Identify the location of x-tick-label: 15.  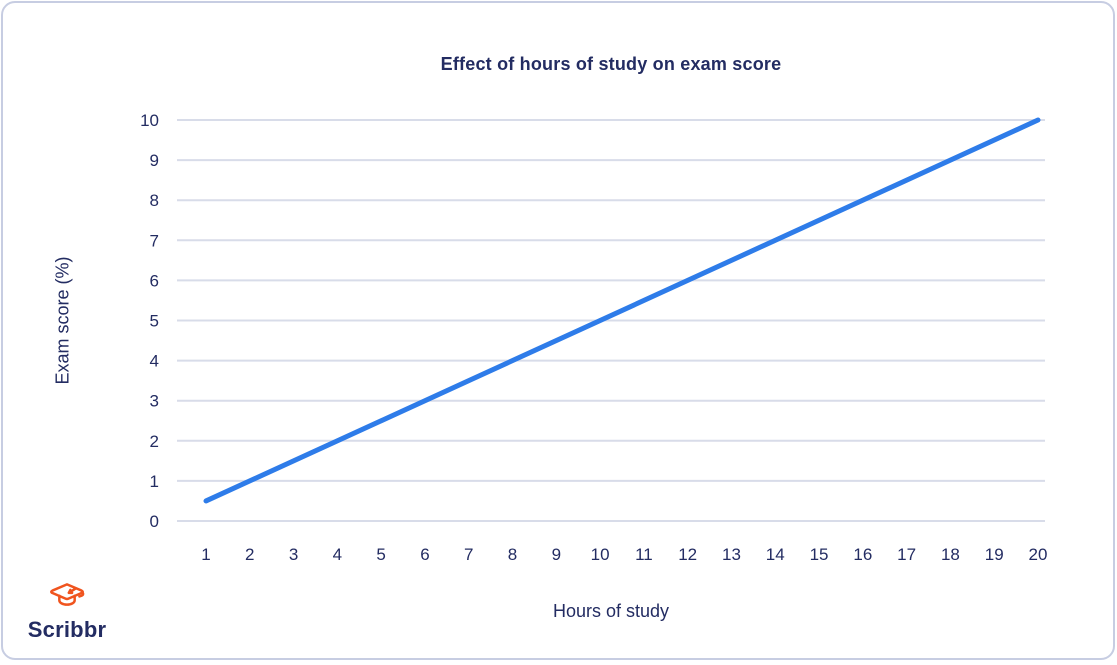
(819, 554).